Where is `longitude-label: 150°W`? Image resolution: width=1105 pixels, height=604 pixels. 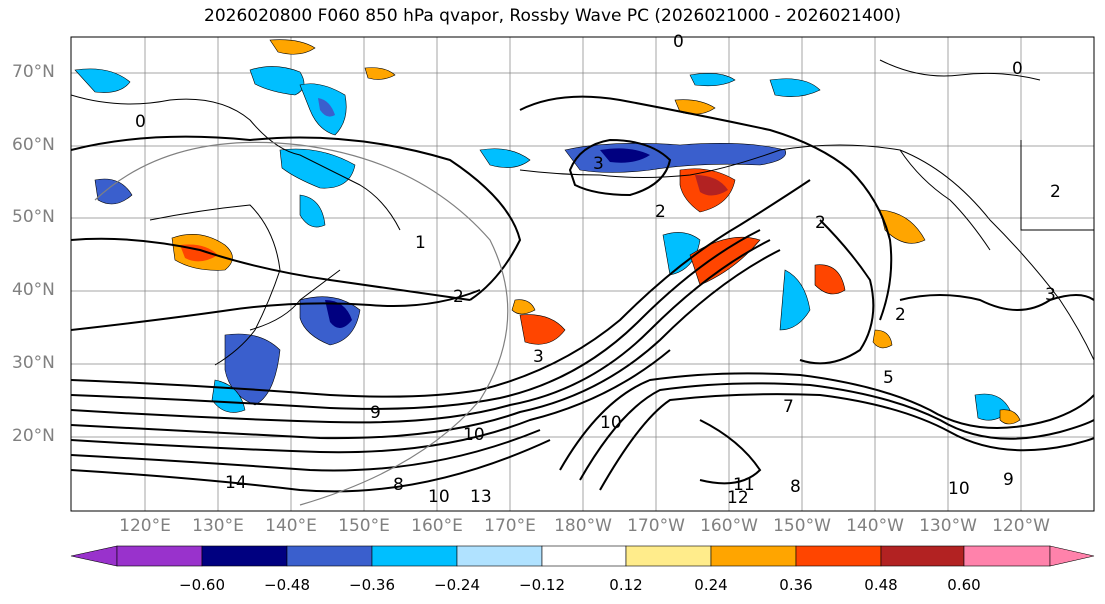
longitude-label: 150°W is located at coordinates (802, 526).